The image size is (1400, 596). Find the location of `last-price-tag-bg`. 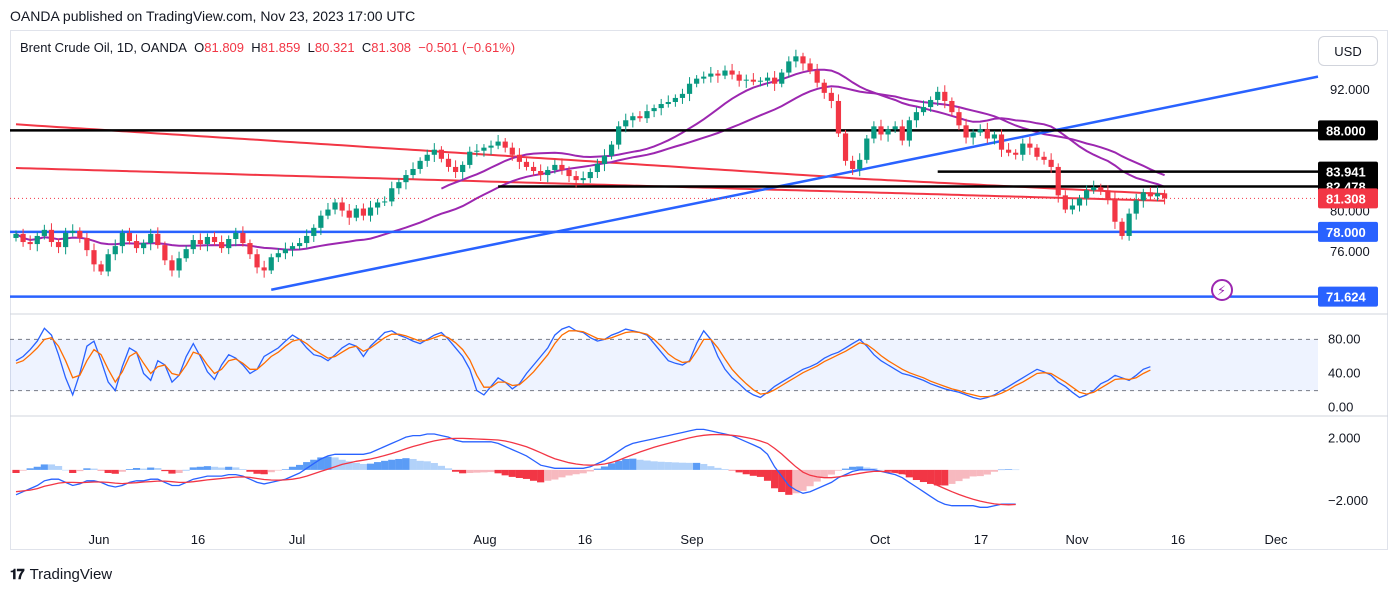

last-price-tag-bg is located at coordinates (1348, 198).